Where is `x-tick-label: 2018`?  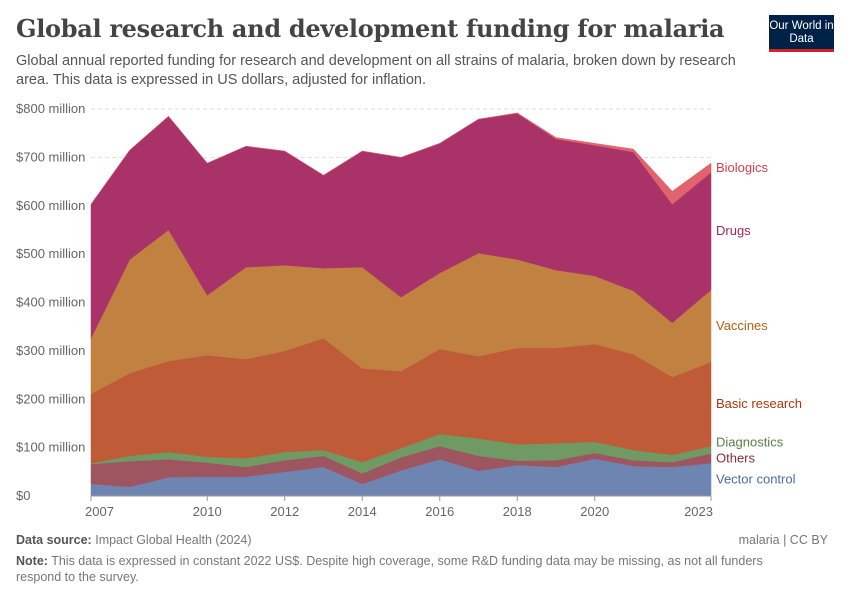
x-tick-label: 2018 is located at coordinates (517, 511).